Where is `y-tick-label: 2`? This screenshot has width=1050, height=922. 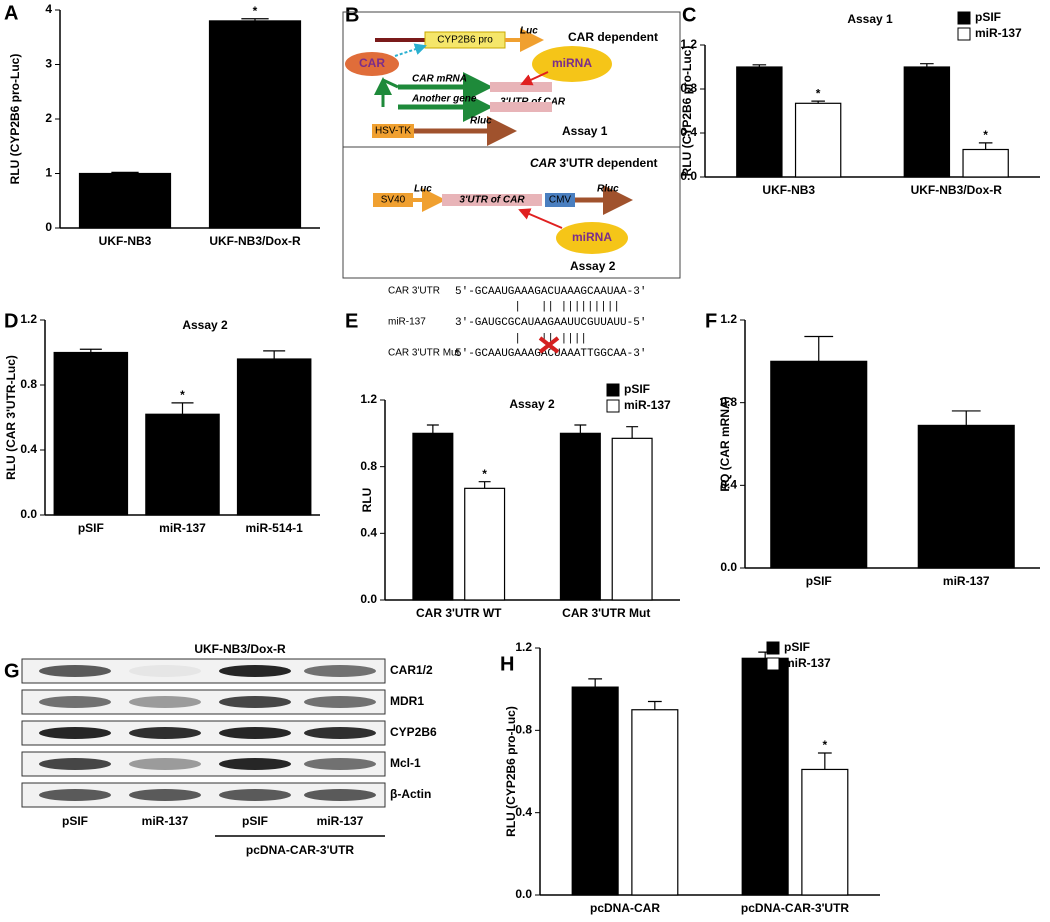 y-tick-label: 2 is located at coordinates (48, 118).